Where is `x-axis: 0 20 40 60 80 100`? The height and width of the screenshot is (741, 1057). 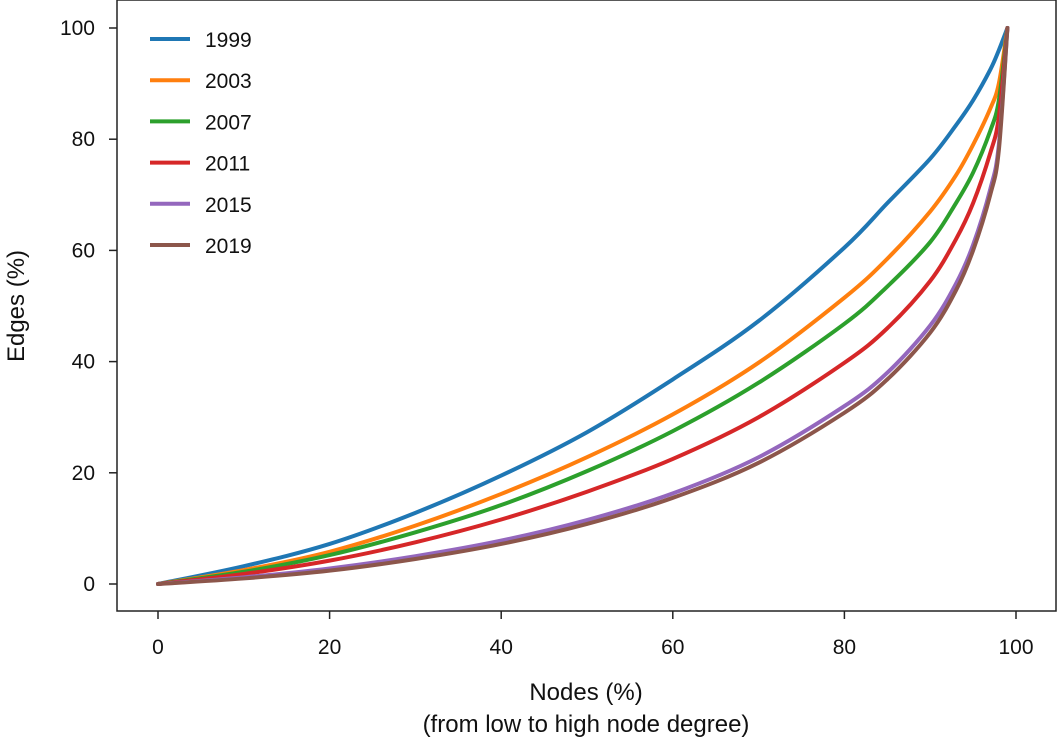 x-axis: 0 20 40 60 80 100 is located at coordinates (593, 635).